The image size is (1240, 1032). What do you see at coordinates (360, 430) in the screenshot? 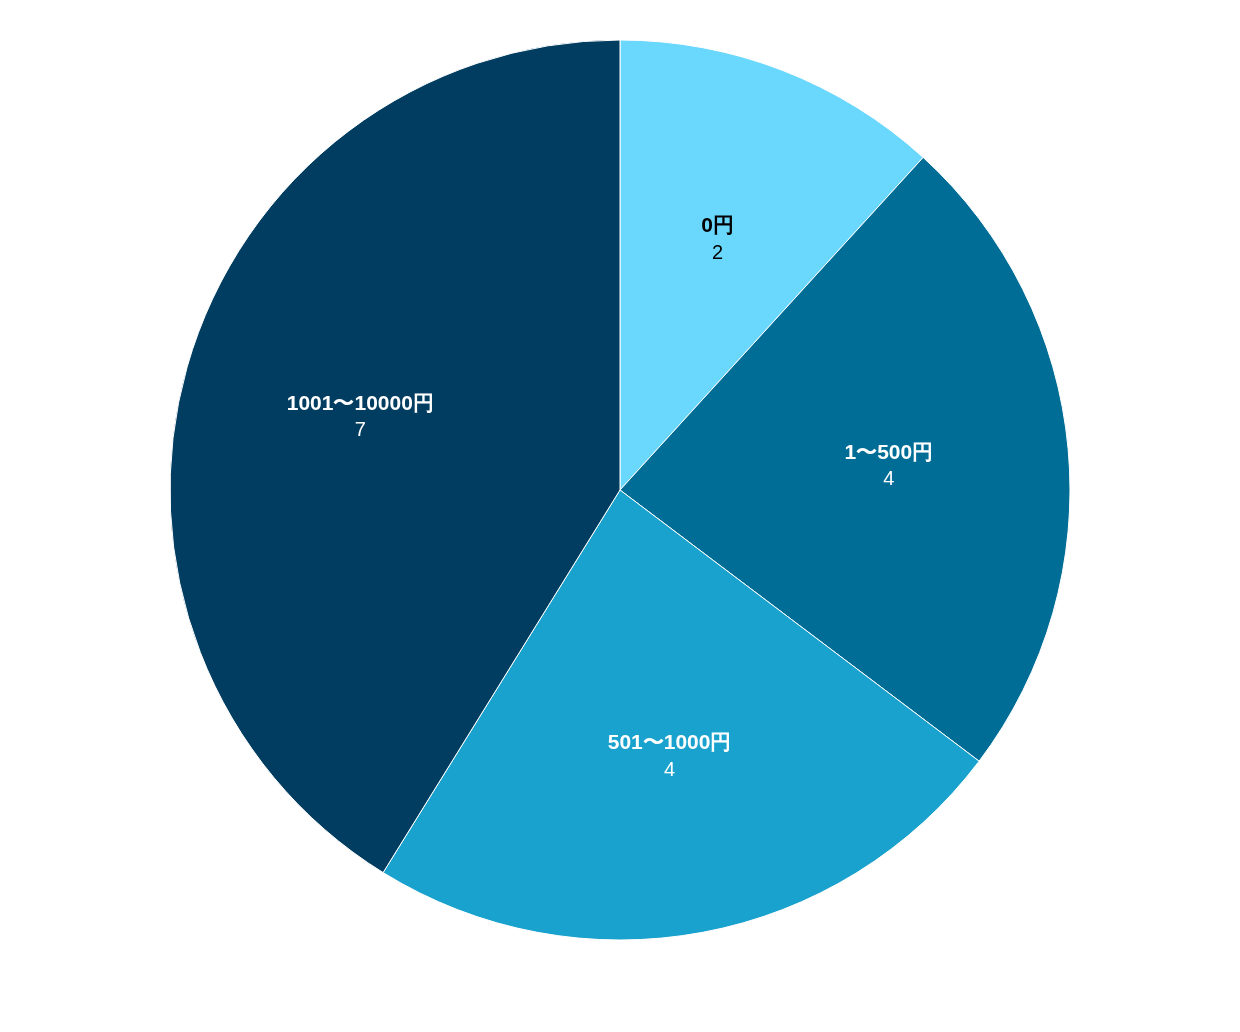
I see `data-label: 7` at bounding box center [360, 430].